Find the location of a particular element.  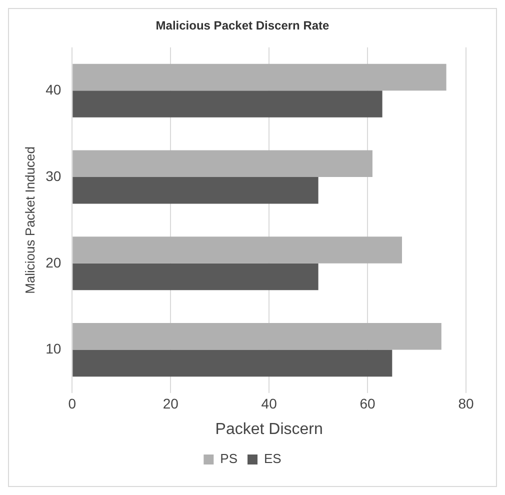

y-tick-label: 30 is located at coordinates (54, 176).